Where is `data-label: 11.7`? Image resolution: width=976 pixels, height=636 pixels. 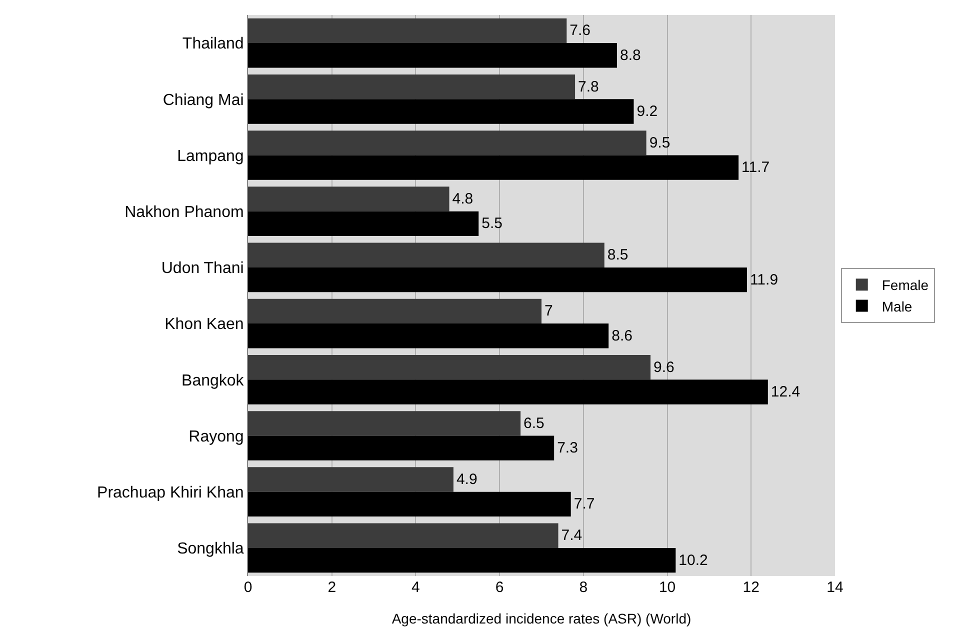
data-label: 11.7 is located at coordinates (756, 167).